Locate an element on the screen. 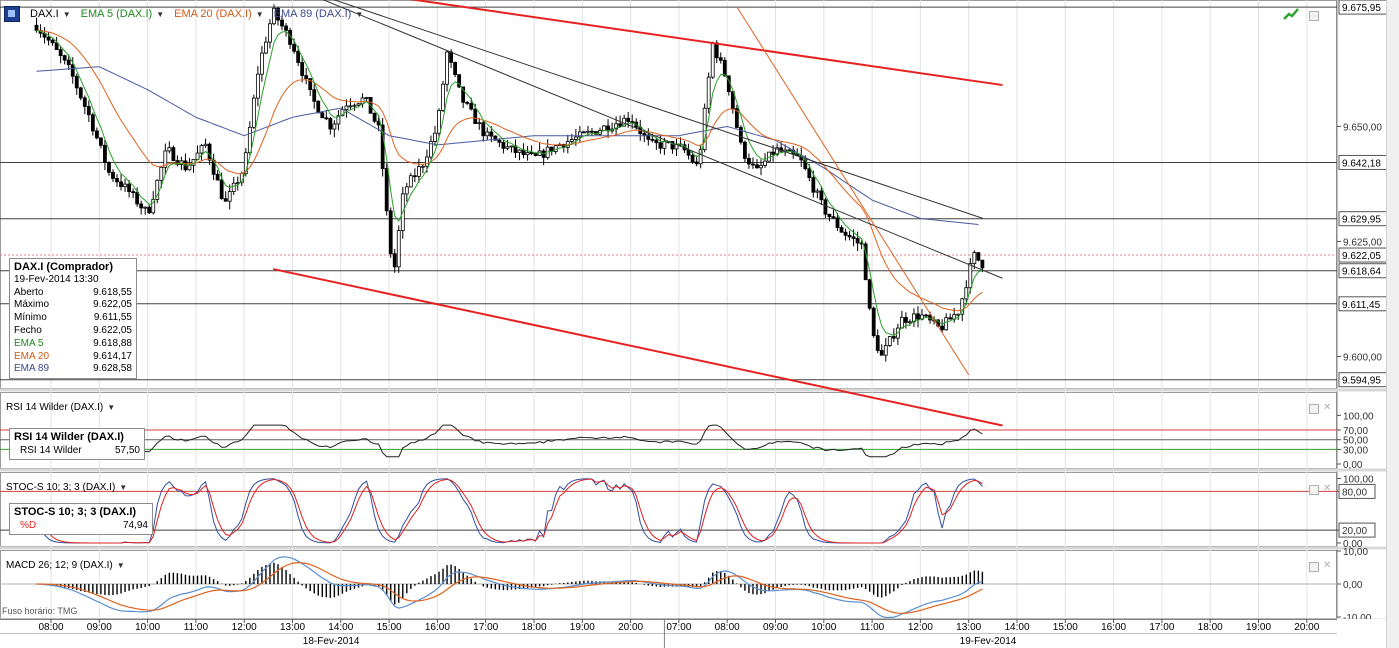 The height and width of the screenshot is (648, 1399). rsi-restore-button is located at coordinates (1314, 409).